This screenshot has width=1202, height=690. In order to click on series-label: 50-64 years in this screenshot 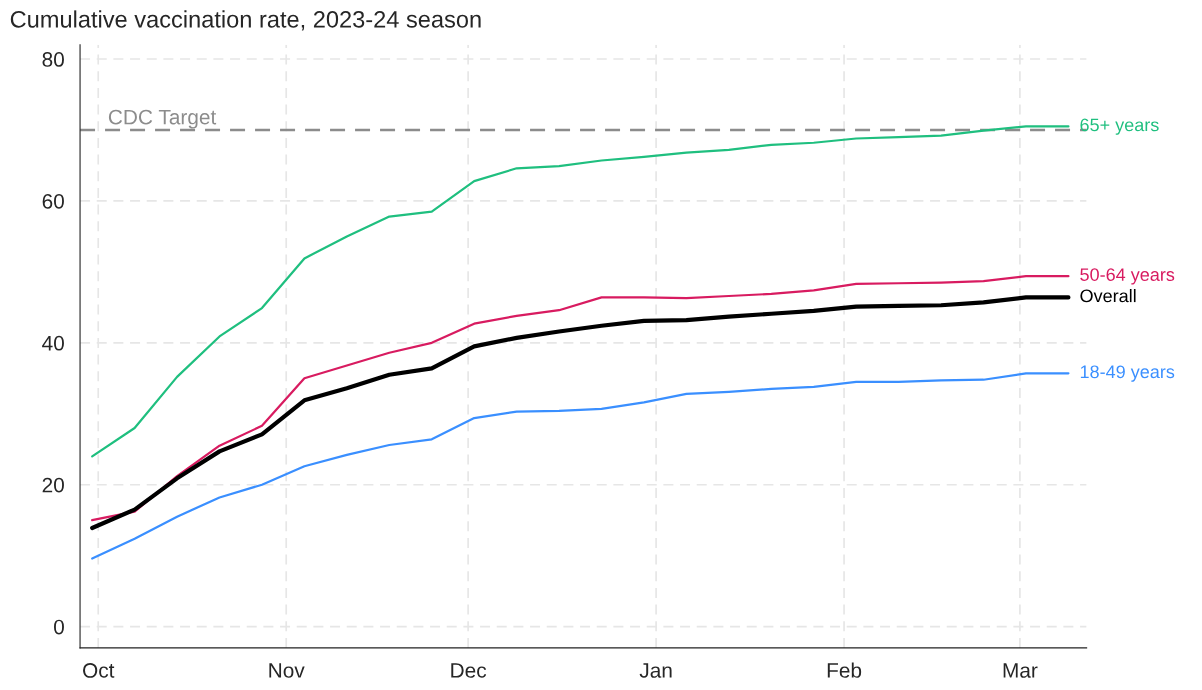, I will do `click(1127, 276)`.